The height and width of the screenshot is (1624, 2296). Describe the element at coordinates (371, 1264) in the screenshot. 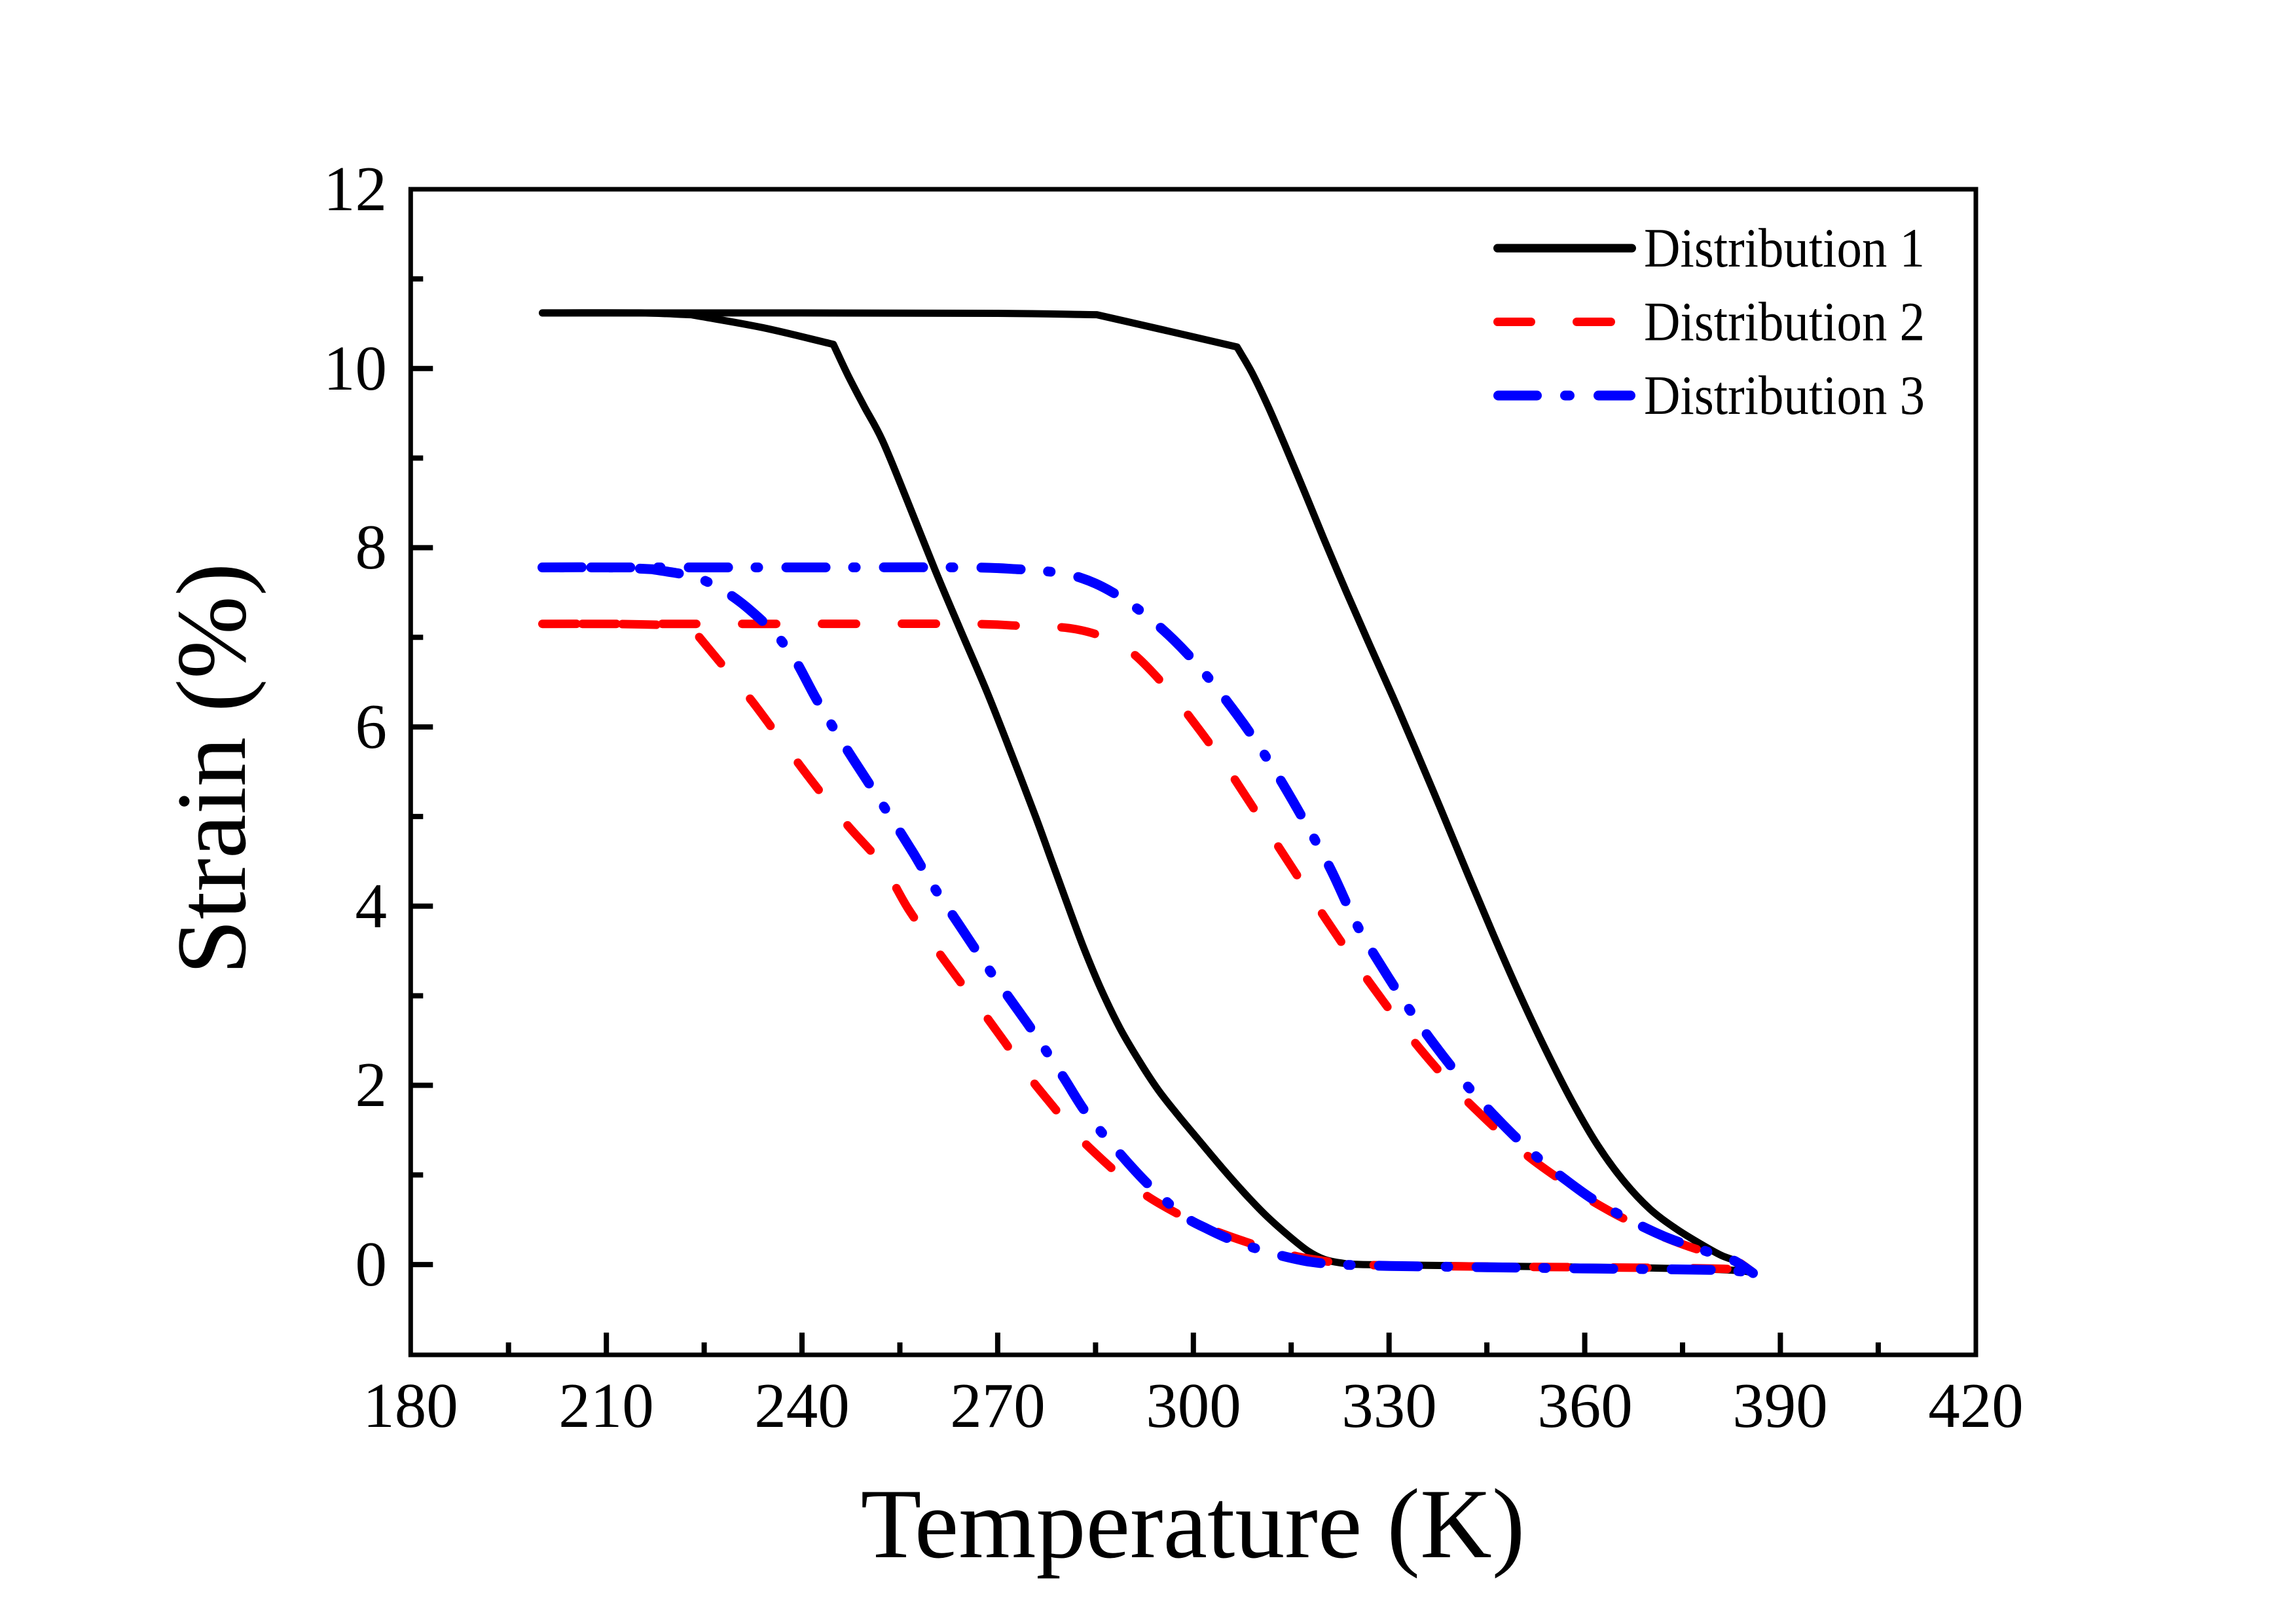

I see `svg-text: 0` at that location.